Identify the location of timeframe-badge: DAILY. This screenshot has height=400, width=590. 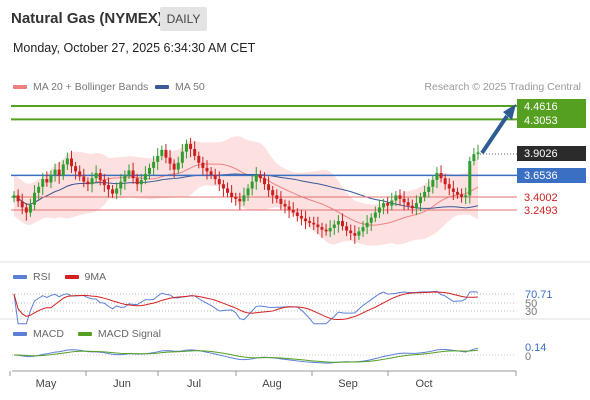
(183, 19).